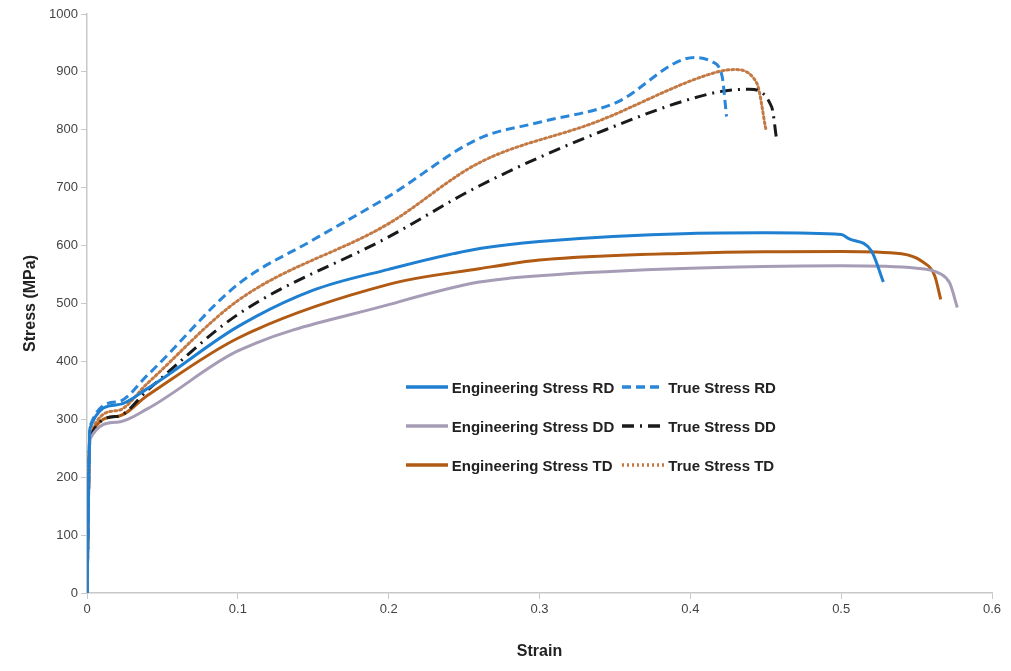 Image resolution: width=1011 pixels, height=671 pixels. I want to click on legend-label: True Stress RD, so click(722, 387).